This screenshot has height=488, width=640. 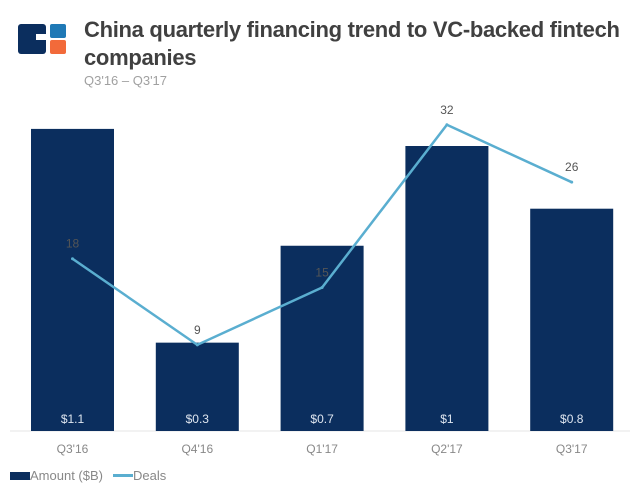 What do you see at coordinates (447, 110) in the screenshot?
I see `deals-label: 32` at bounding box center [447, 110].